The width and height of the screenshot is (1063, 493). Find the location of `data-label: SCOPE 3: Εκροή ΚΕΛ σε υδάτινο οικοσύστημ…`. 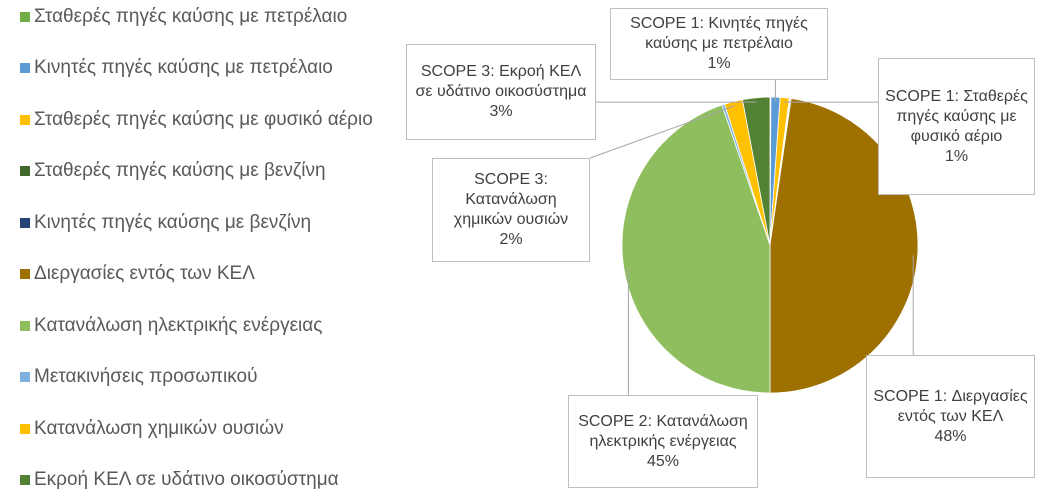

data-label: SCOPE 3: Εκροή ΚΕΛ σε υδάτινο οικοσύστημ… is located at coordinates (501, 92).